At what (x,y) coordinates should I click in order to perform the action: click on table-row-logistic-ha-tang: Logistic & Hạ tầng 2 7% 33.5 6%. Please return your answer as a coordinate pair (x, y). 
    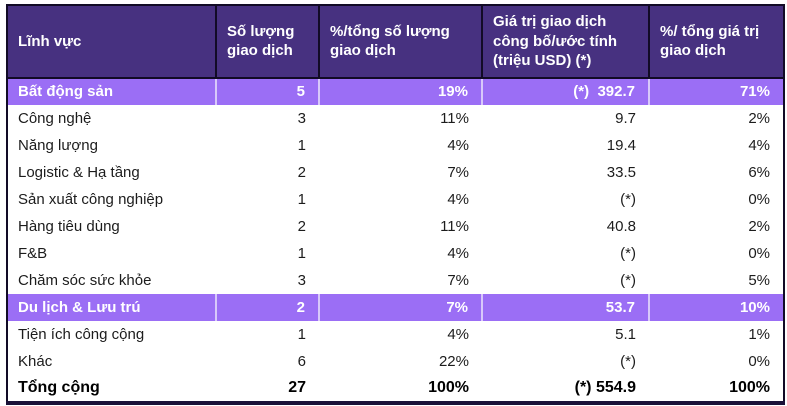
    Looking at the image, I should click on (395, 172).